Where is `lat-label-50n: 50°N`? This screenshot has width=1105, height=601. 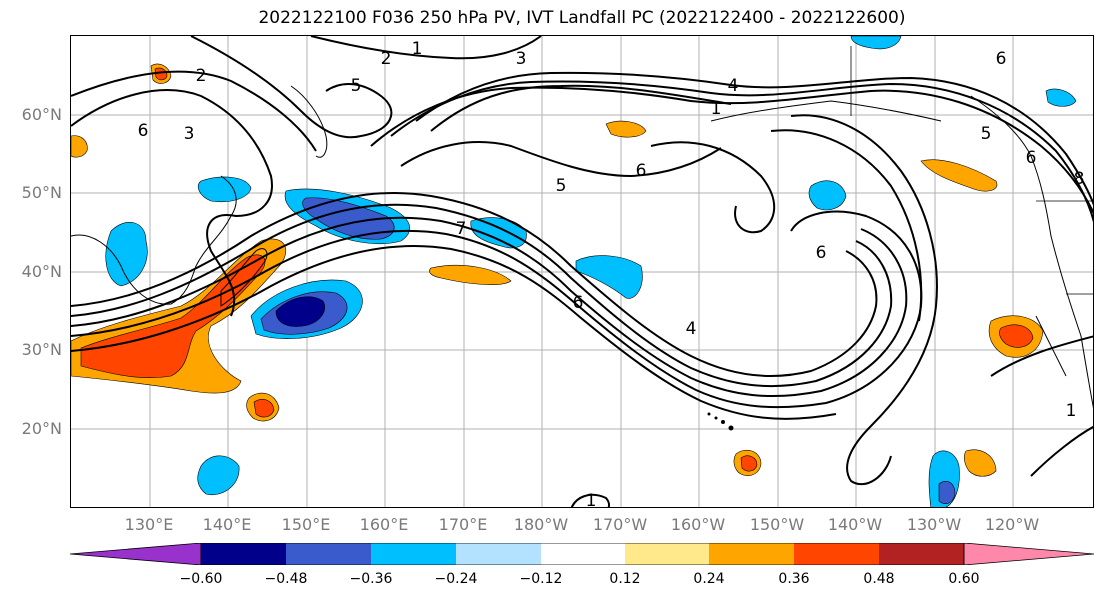 lat-label-50n: 50°N is located at coordinates (41, 192).